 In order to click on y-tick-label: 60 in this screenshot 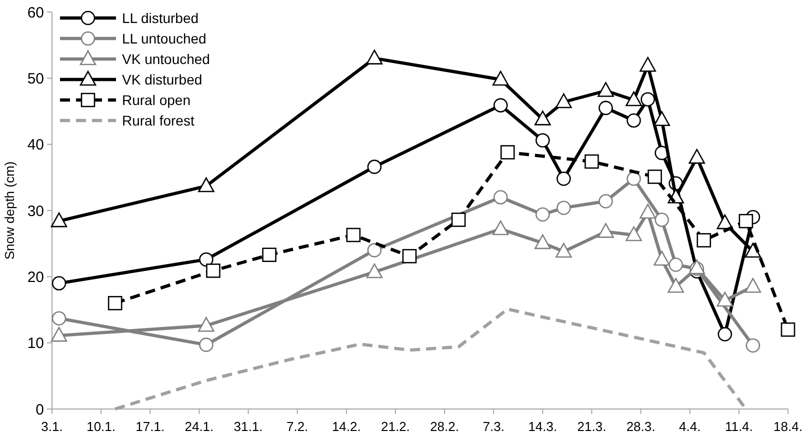, I will do `click(35, 13)`.